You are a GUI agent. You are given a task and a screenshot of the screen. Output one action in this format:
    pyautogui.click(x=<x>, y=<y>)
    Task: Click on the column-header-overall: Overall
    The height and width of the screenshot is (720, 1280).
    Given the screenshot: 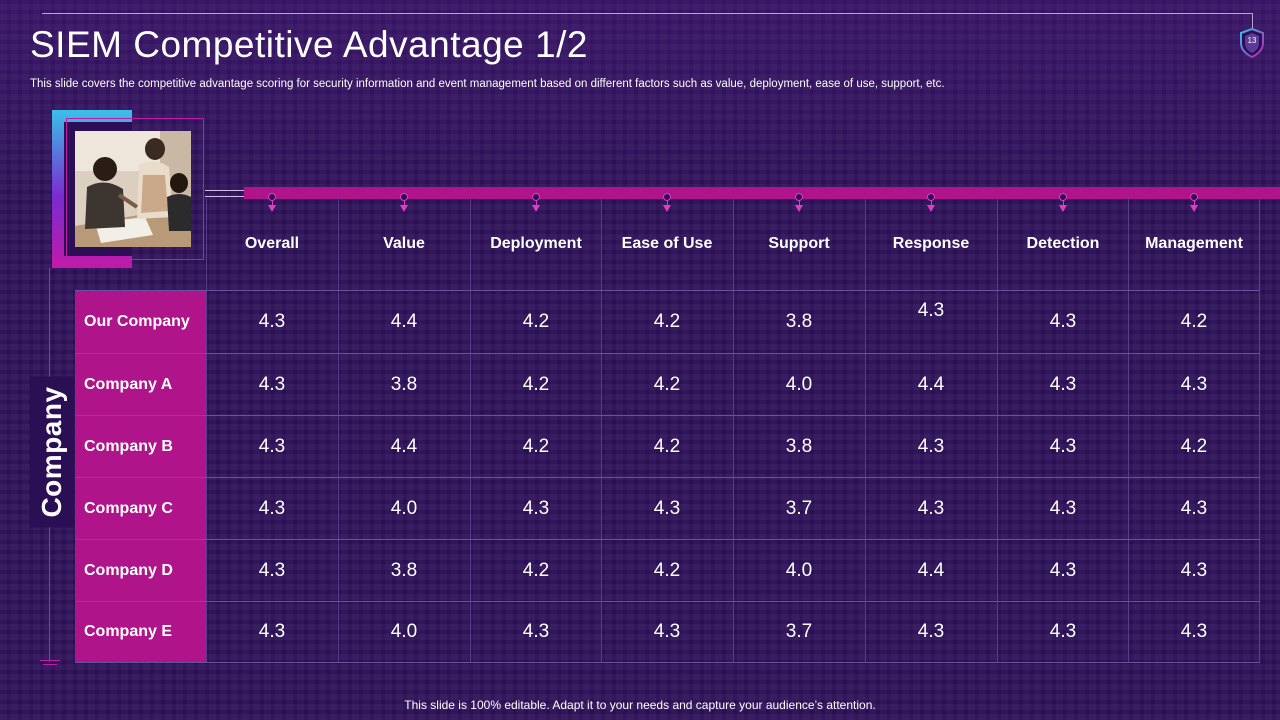 What is the action you would take?
    pyautogui.click(x=272, y=243)
    